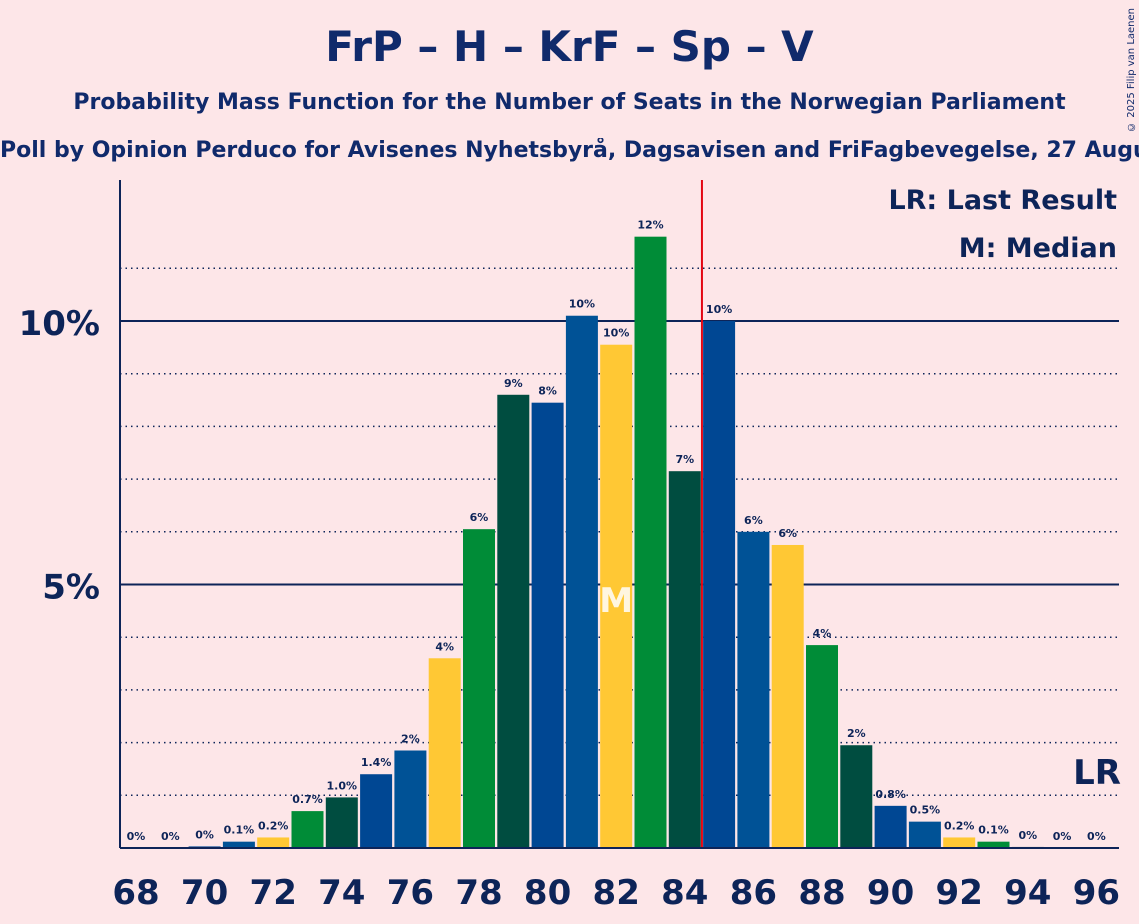  What do you see at coordinates (342, 785) in the screenshot?
I see `bar-label: 1.0%` at bounding box center [342, 785].